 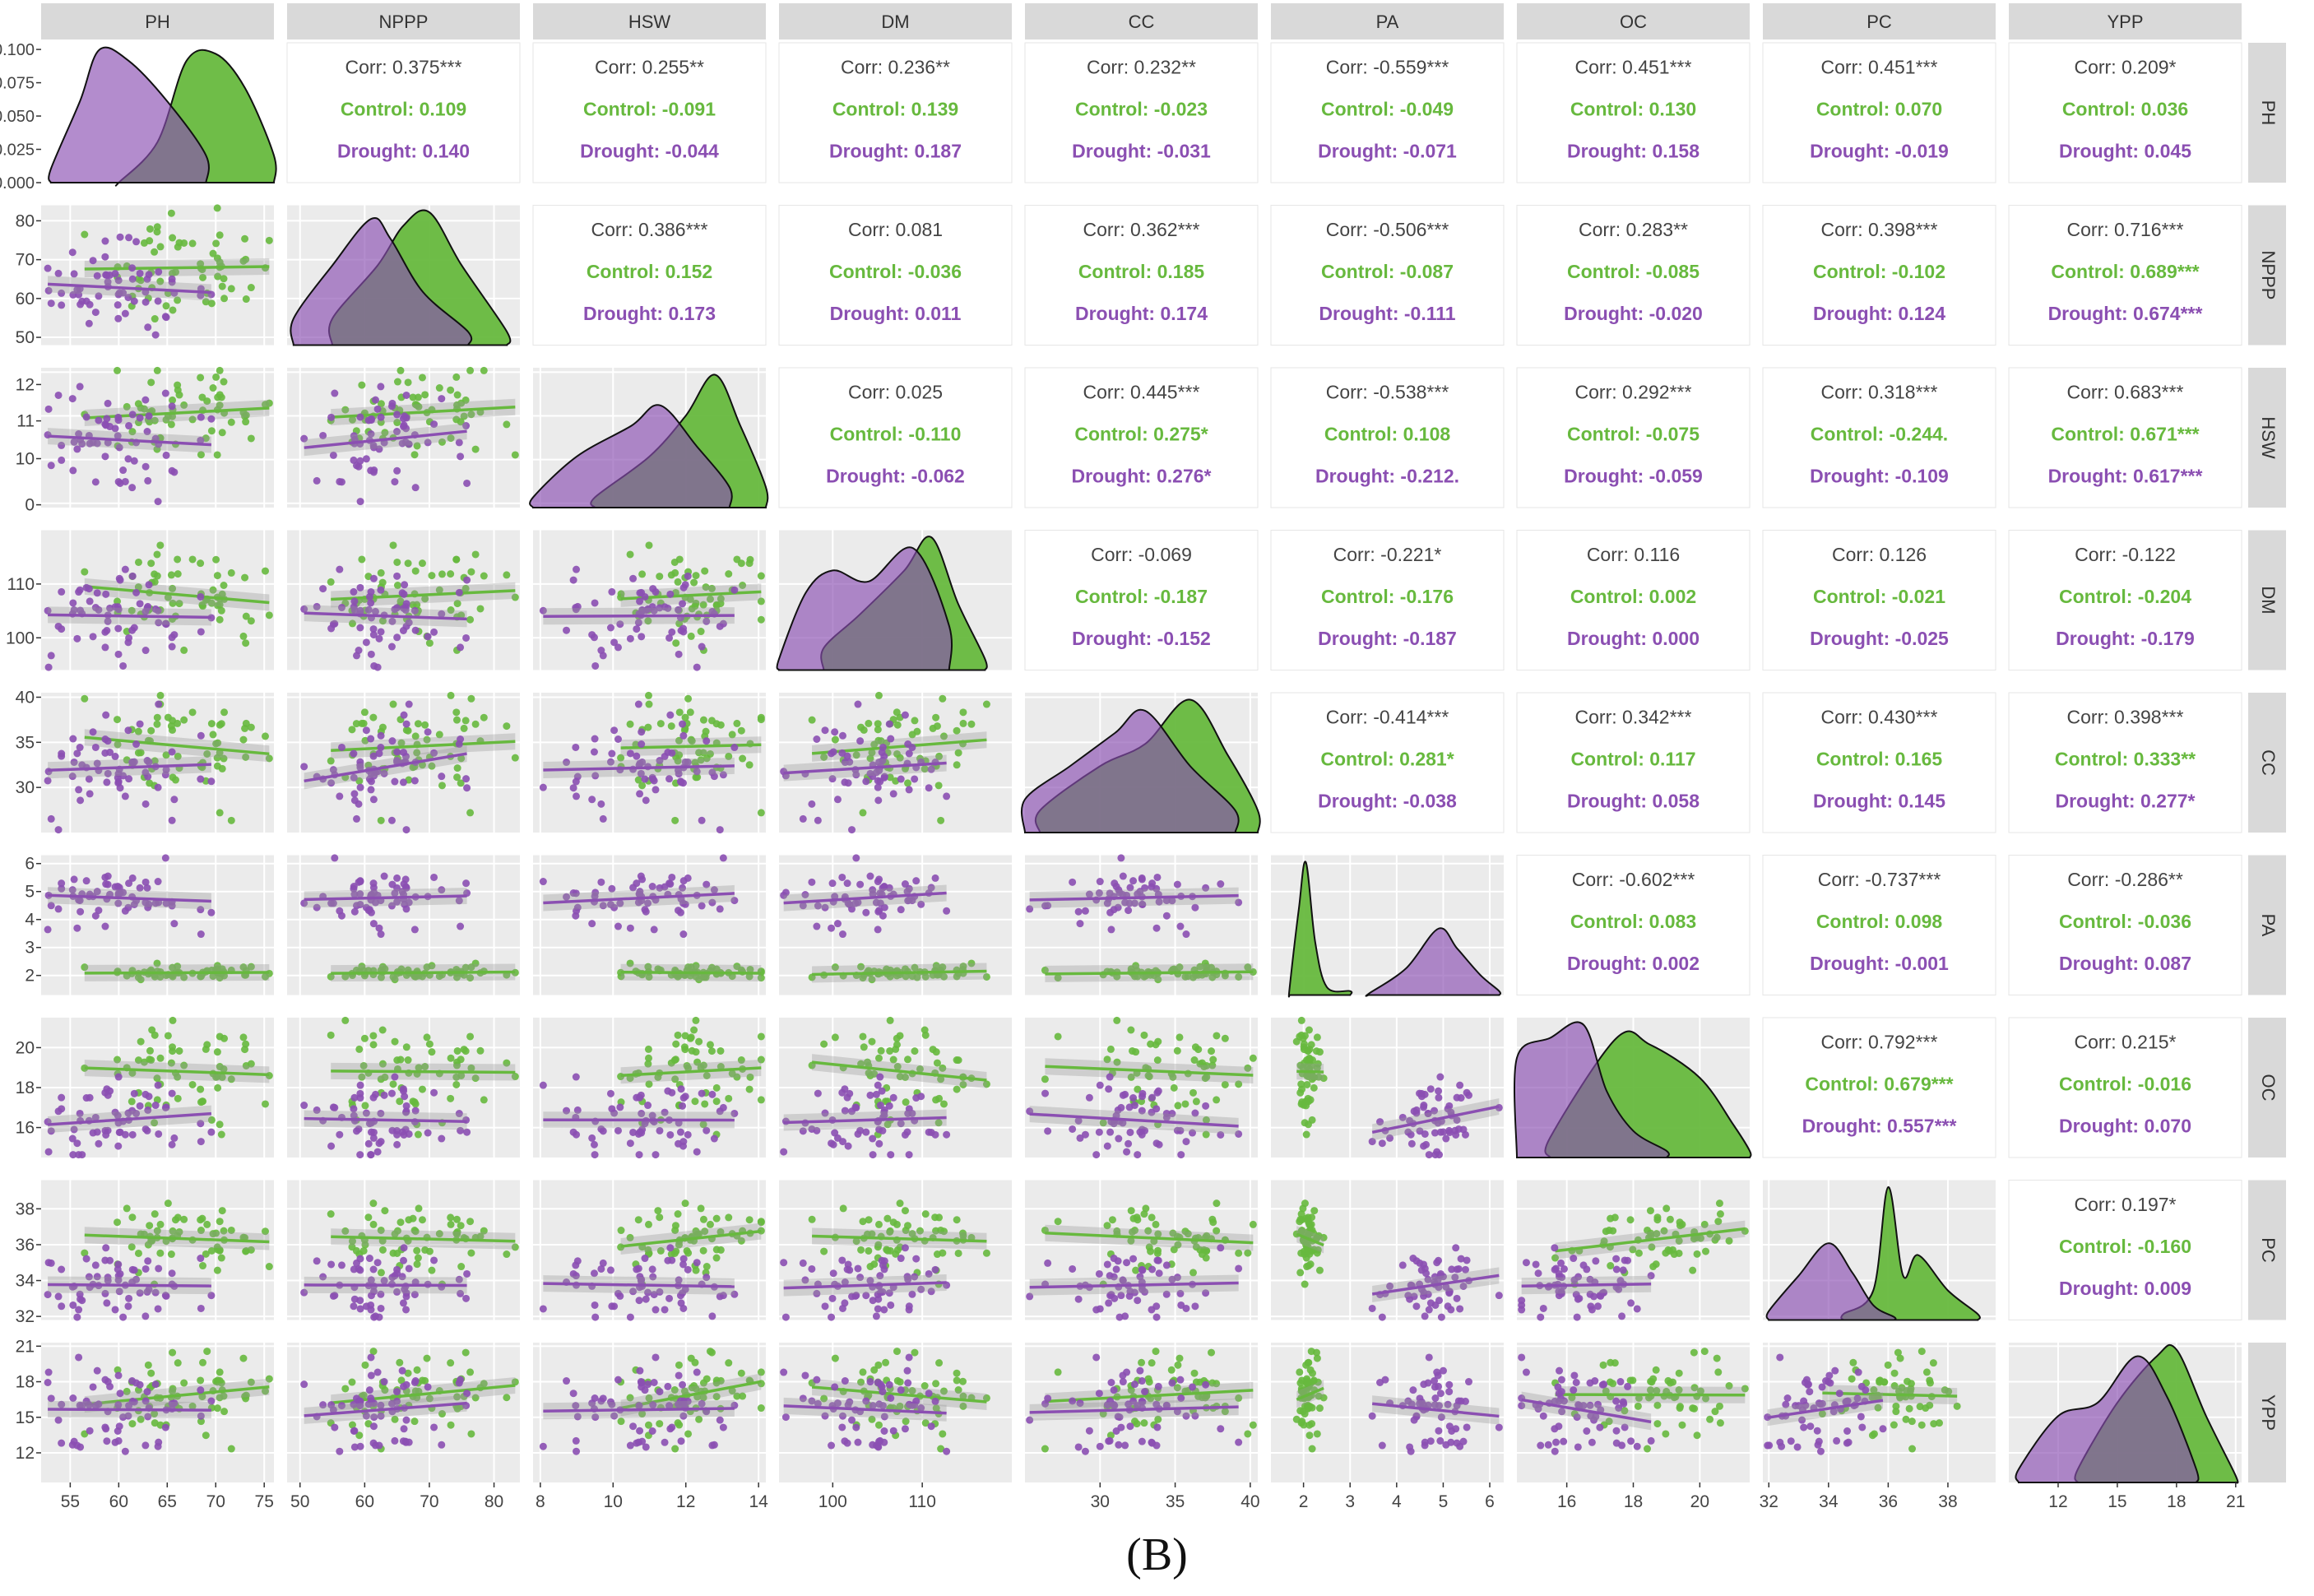 I want to click on x-tick-ph: 70, so click(x=215, y=1501).